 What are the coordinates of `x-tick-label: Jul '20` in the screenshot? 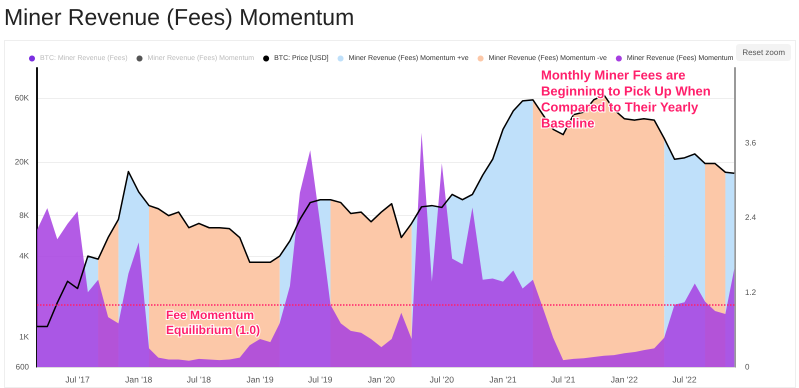 It's located at (442, 379).